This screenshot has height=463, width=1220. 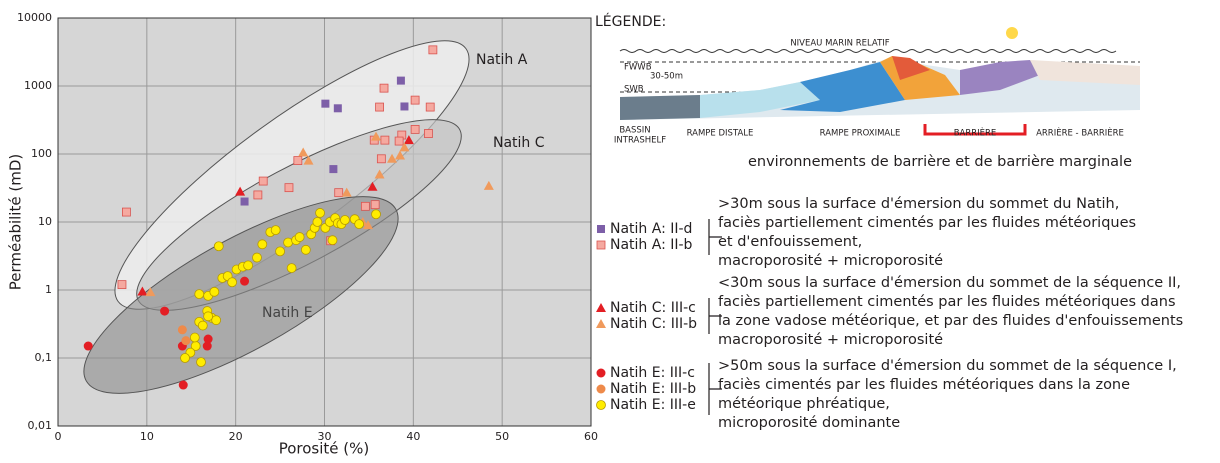 I want to click on swb-label: SWB, so click(x=634, y=90).